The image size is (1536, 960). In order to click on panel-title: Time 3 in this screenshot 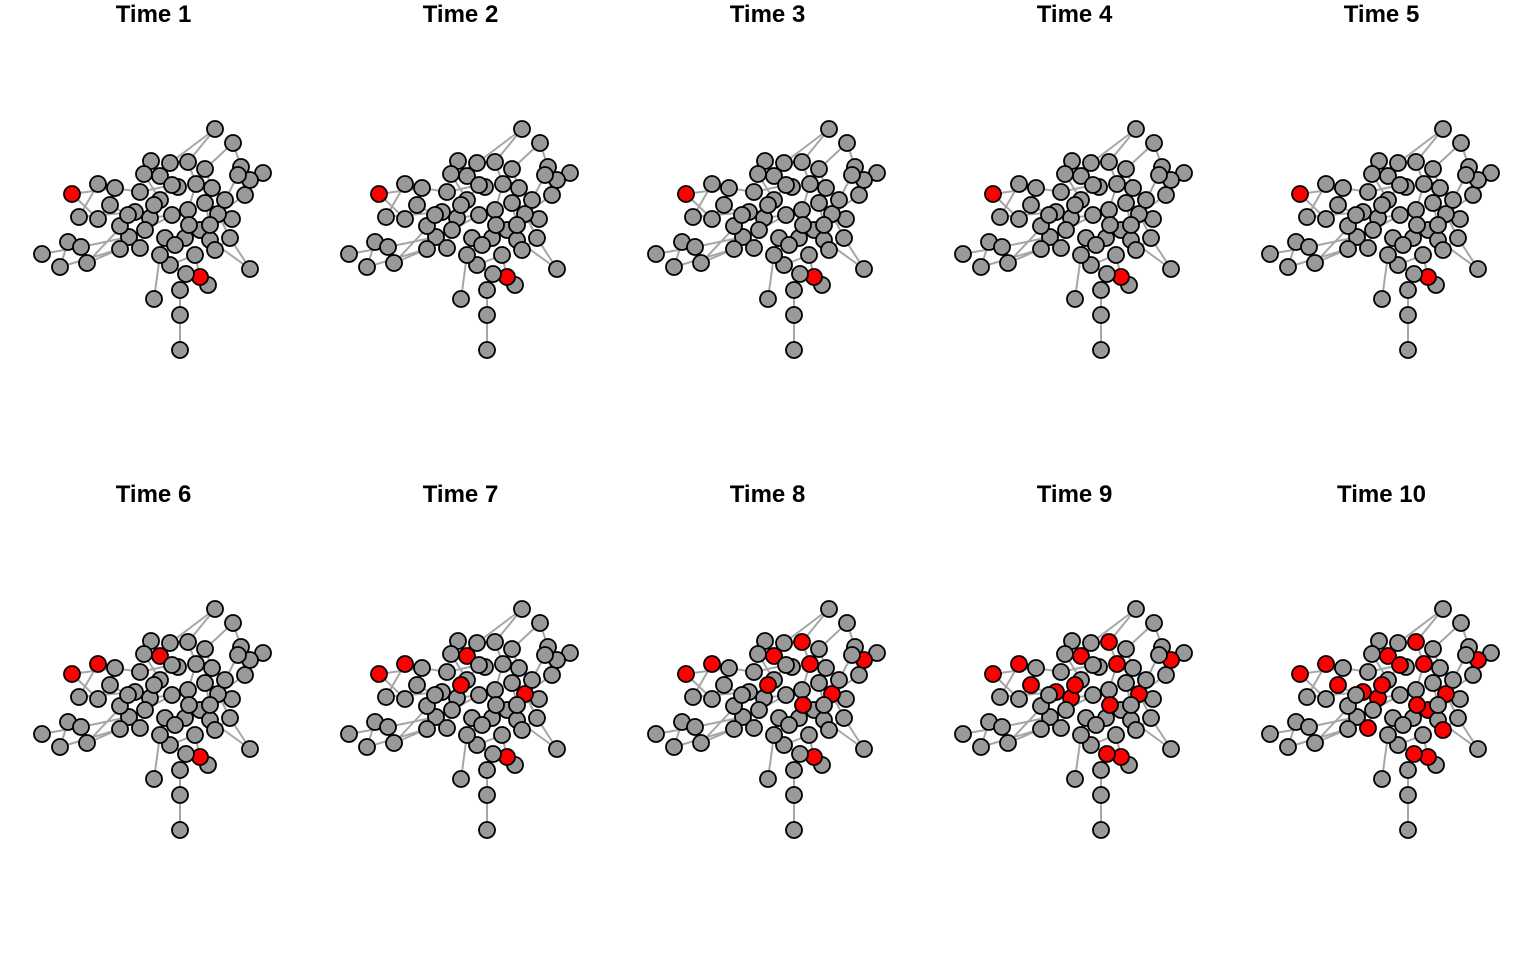, I will do `click(767, 14)`.